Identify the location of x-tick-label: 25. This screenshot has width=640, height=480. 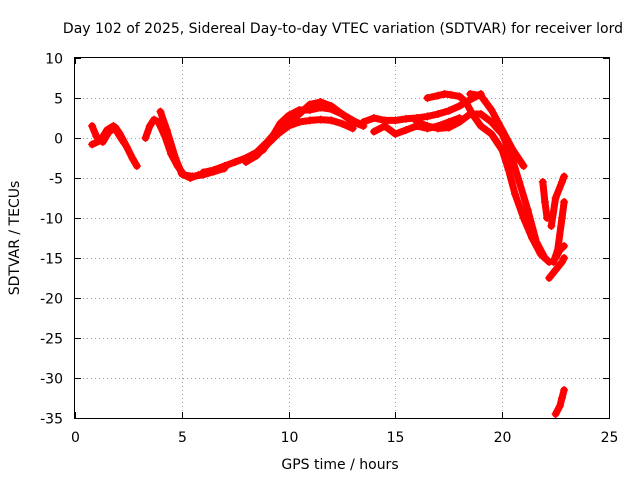
(610, 438).